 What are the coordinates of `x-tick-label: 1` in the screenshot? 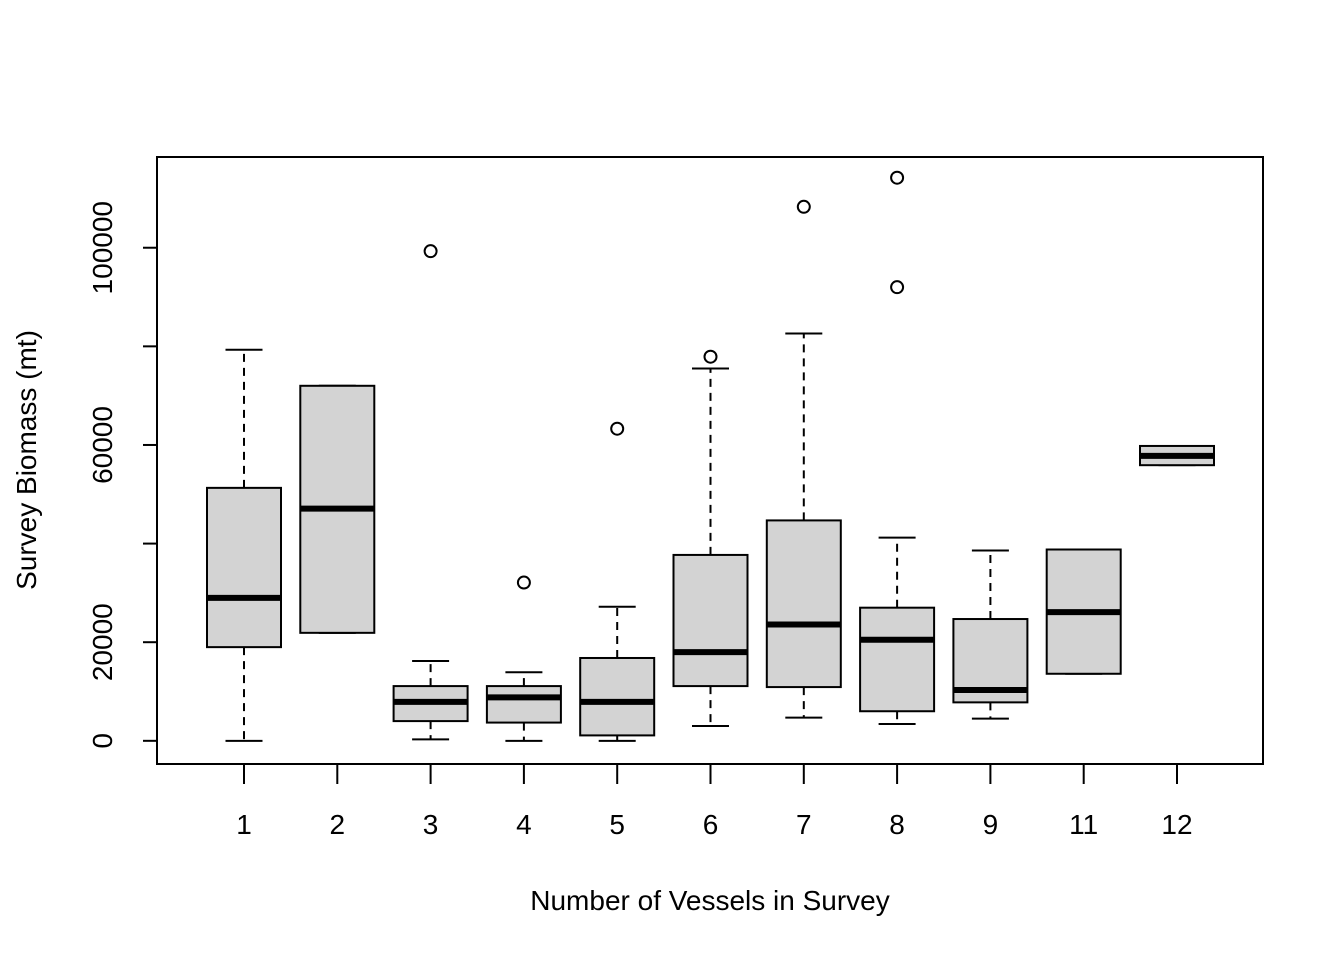 It's located at (244, 824).